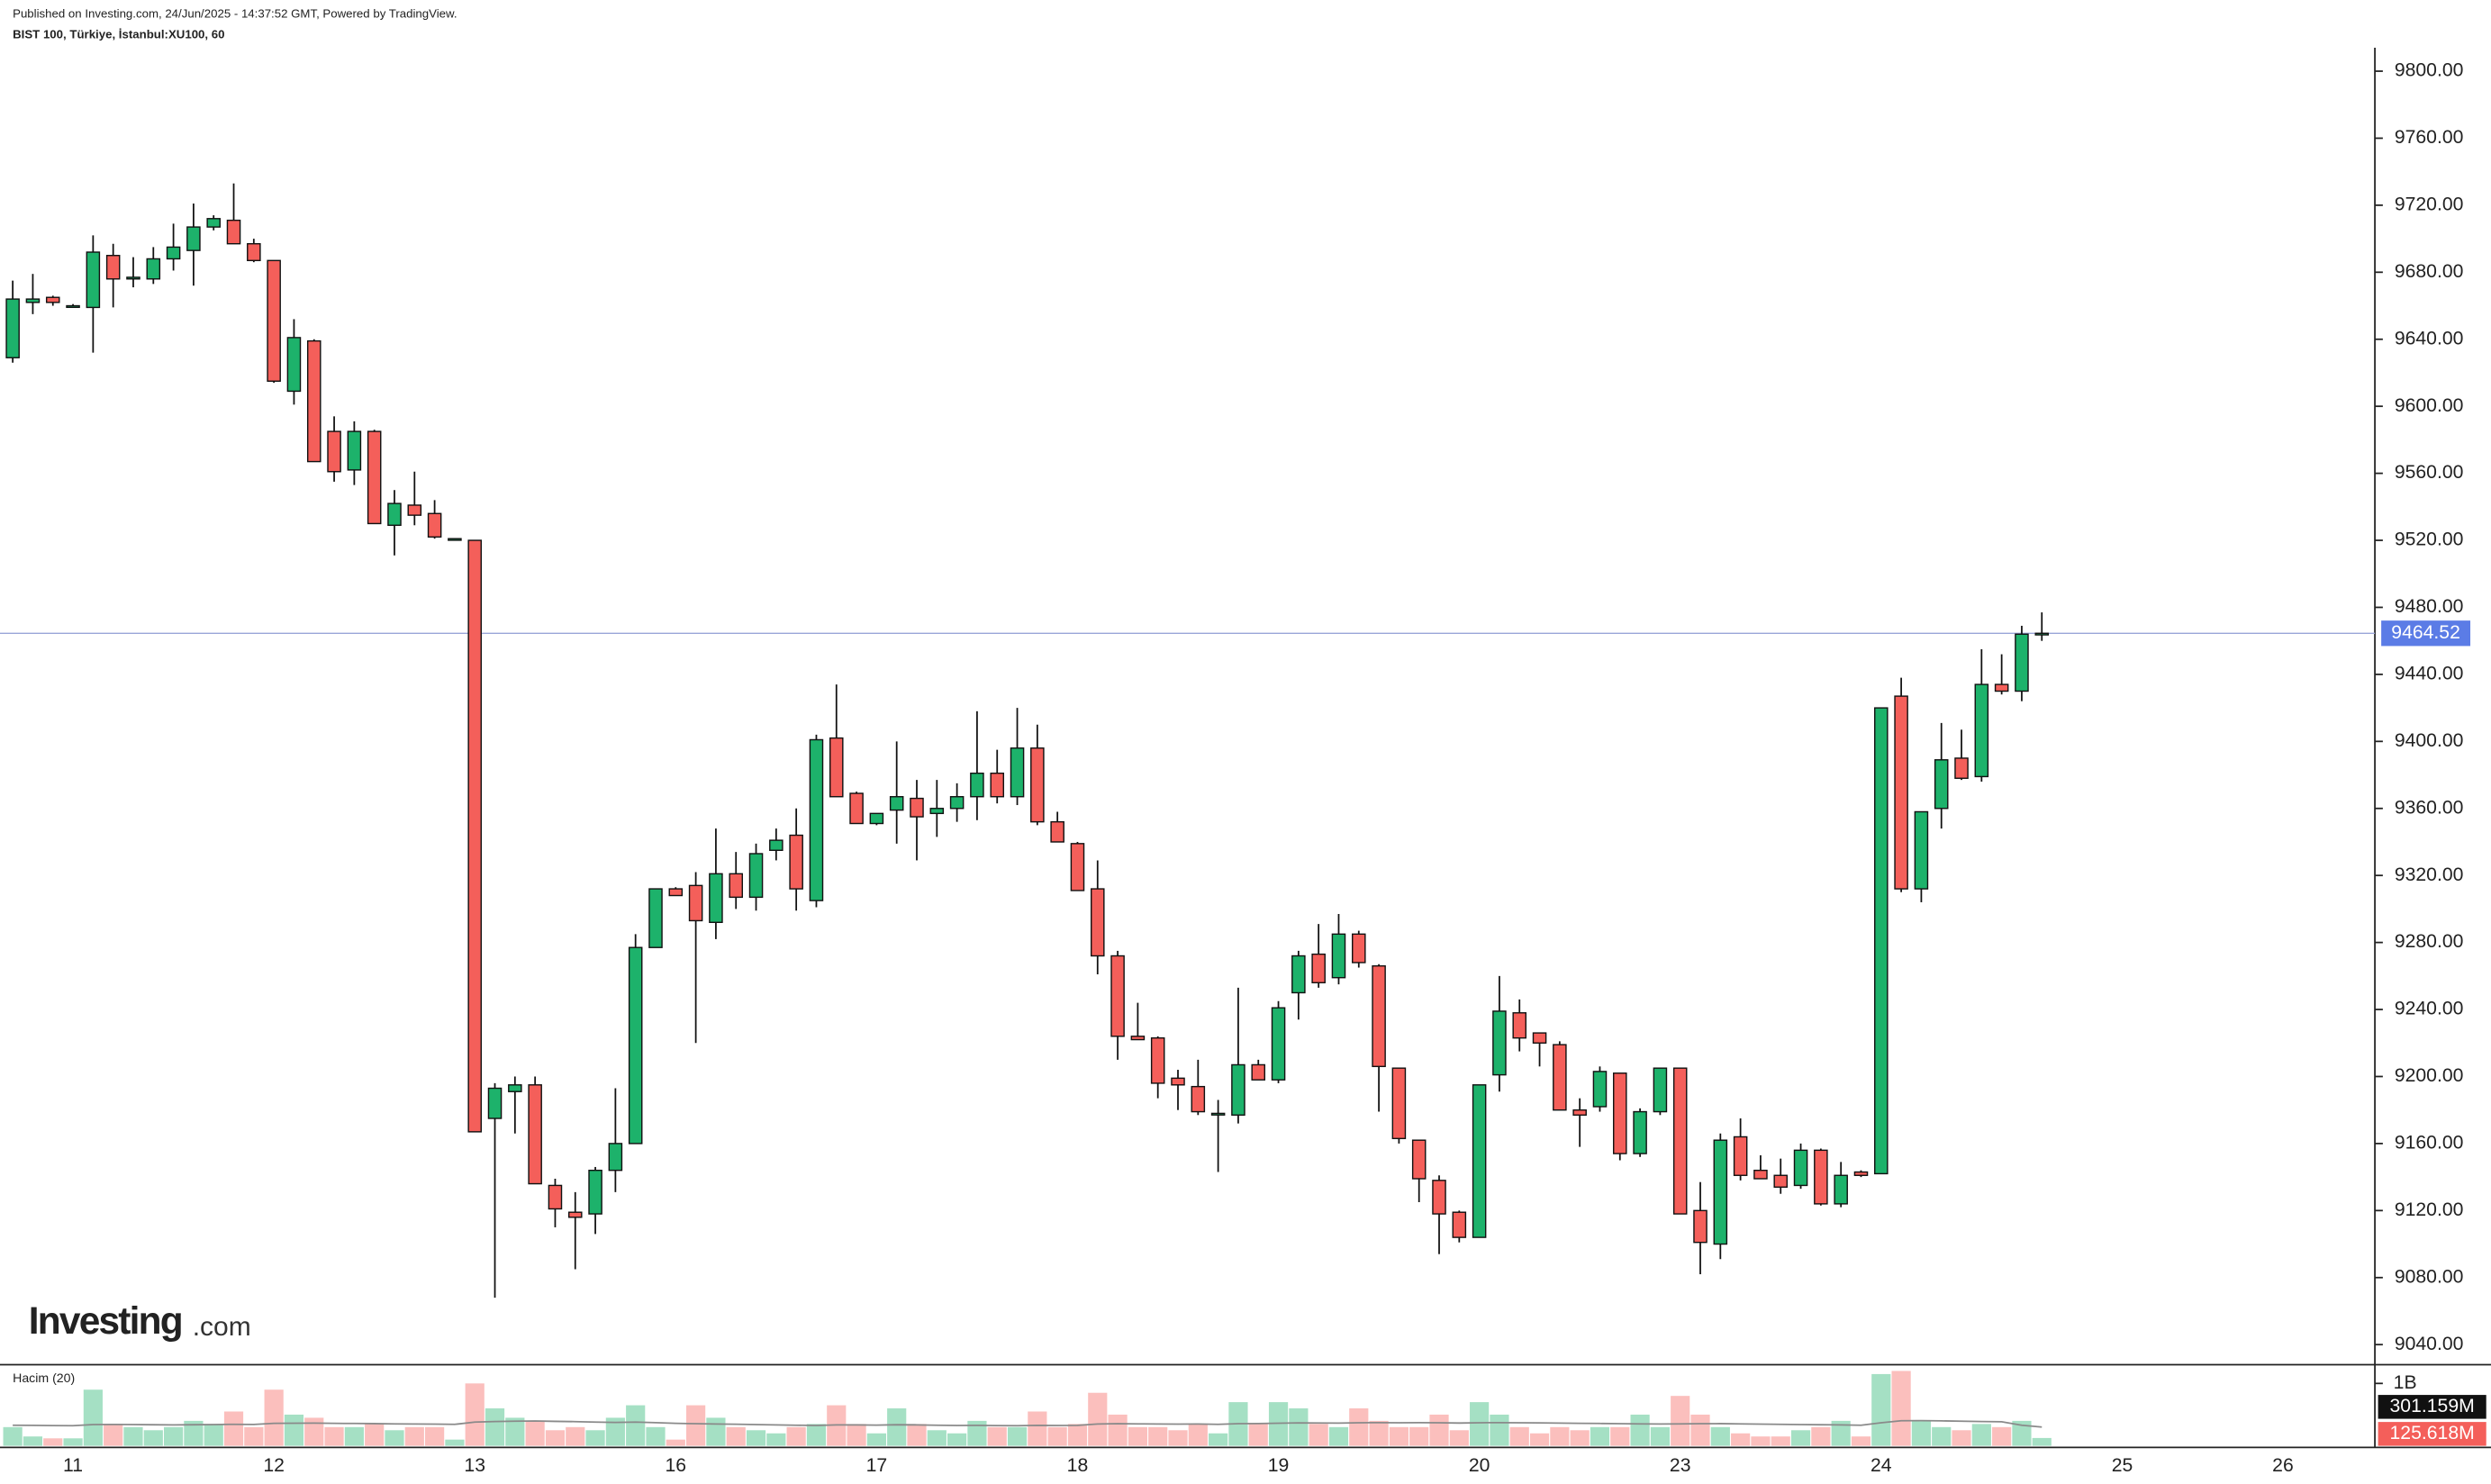  I want to click on x-tick-label: 11, so click(73, 1466).